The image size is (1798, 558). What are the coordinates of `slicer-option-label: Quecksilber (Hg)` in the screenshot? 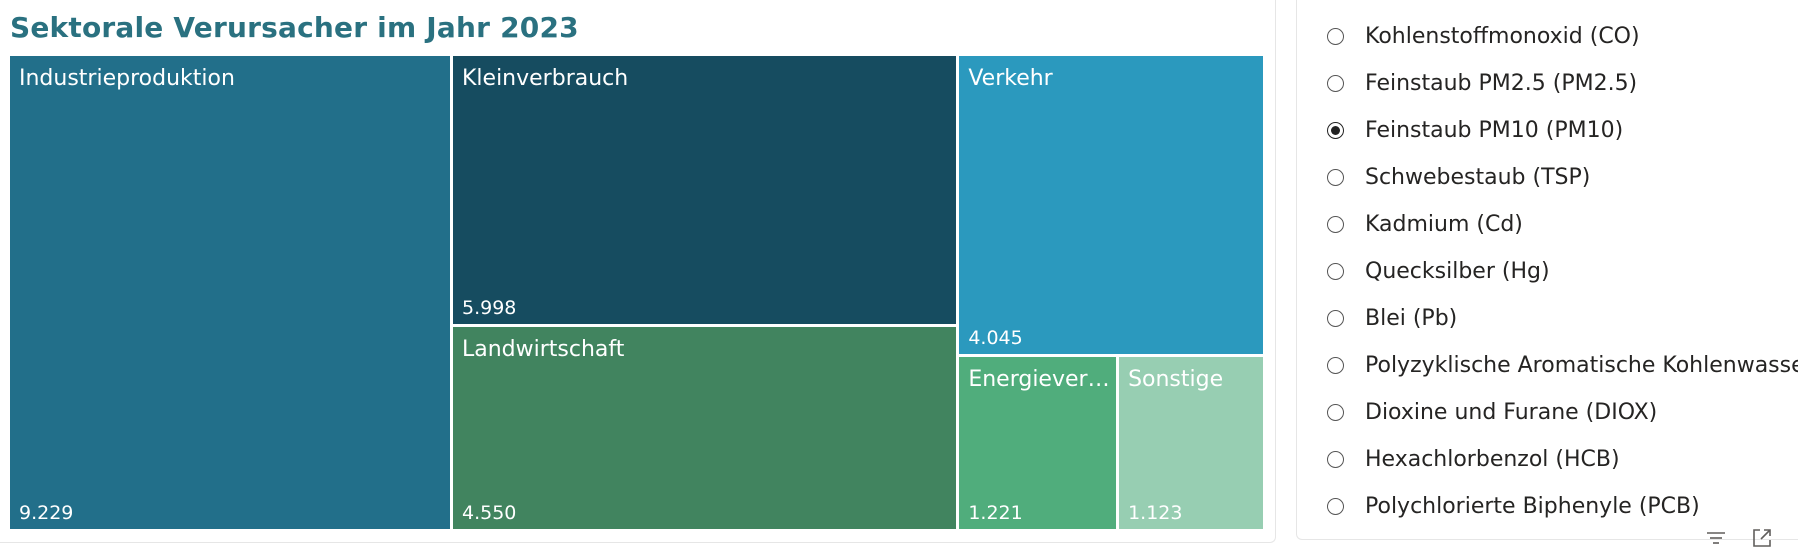 It's located at (1457, 271).